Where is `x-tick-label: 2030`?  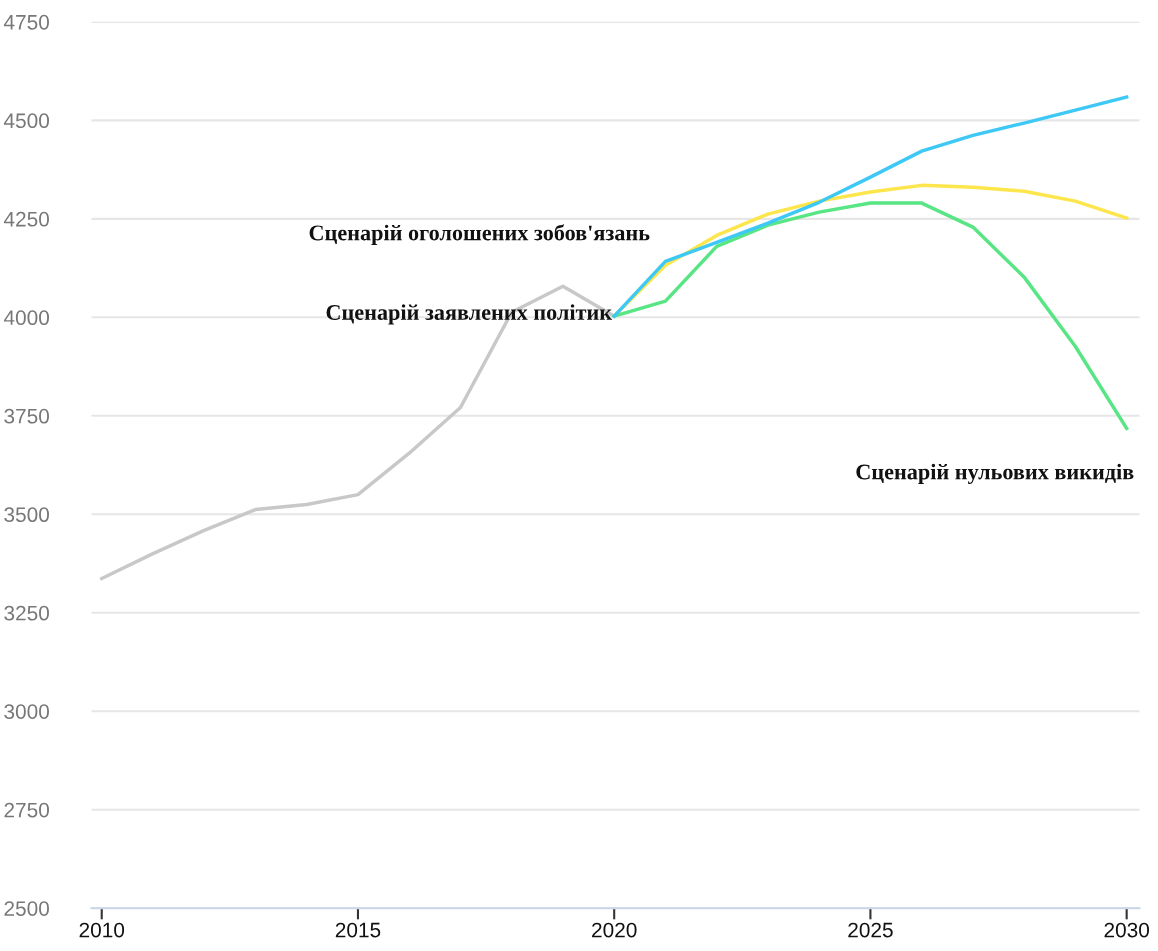
x-tick-label: 2030 is located at coordinates (1127, 930).